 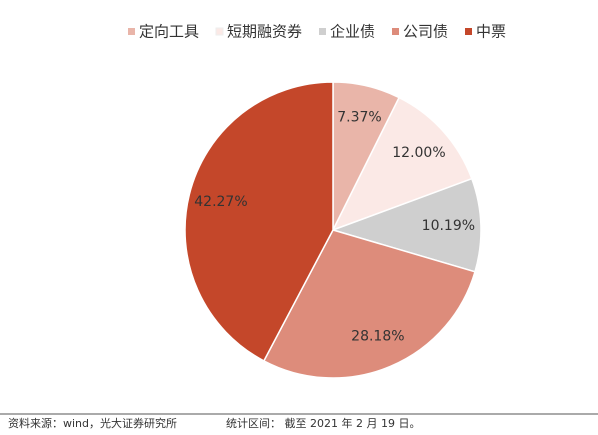 What do you see at coordinates (92, 423) in the screenshot?
I see `source-note: 资料来源：wind，光大证券研究所` at bounding box center [92, 423].